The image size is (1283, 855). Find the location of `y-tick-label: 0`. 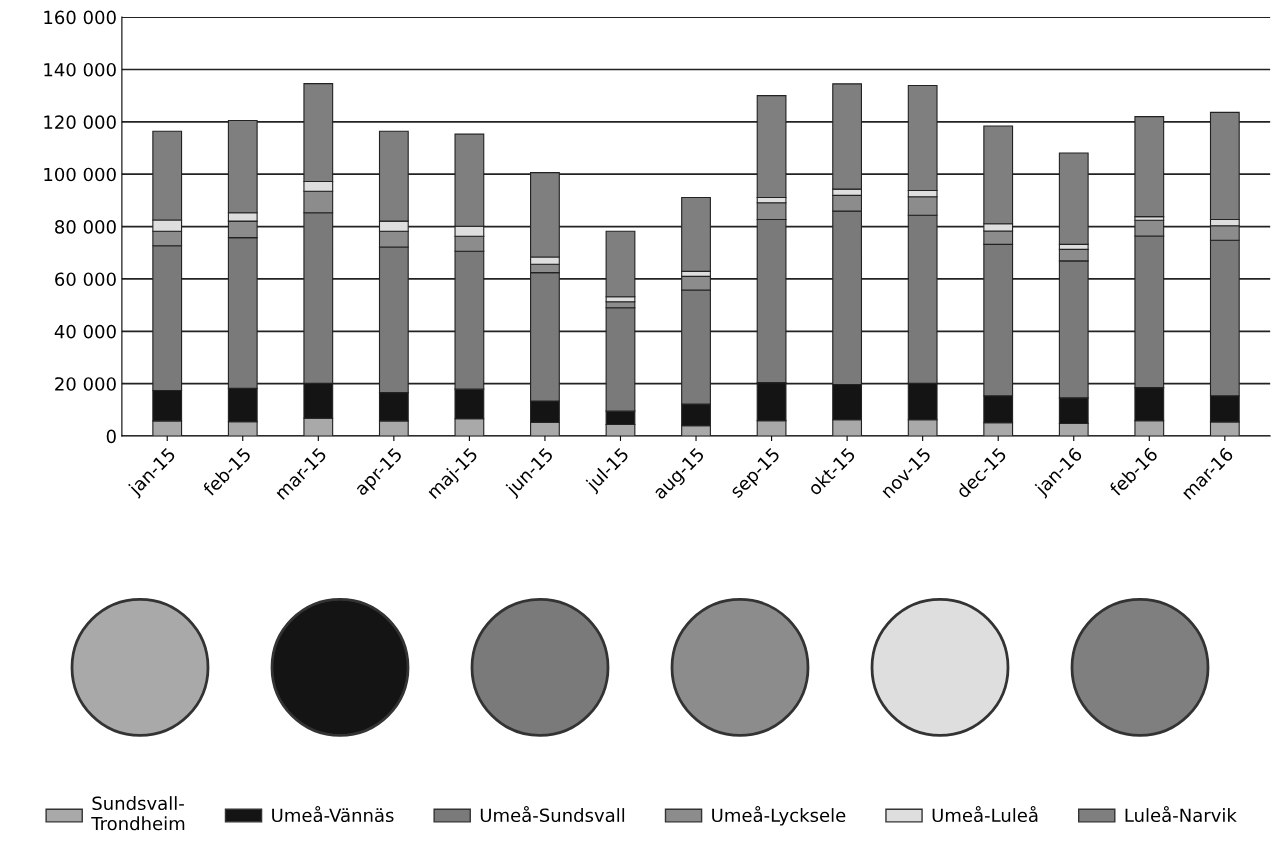

y-tick-label: 0 is located at coordinates (111, 436).